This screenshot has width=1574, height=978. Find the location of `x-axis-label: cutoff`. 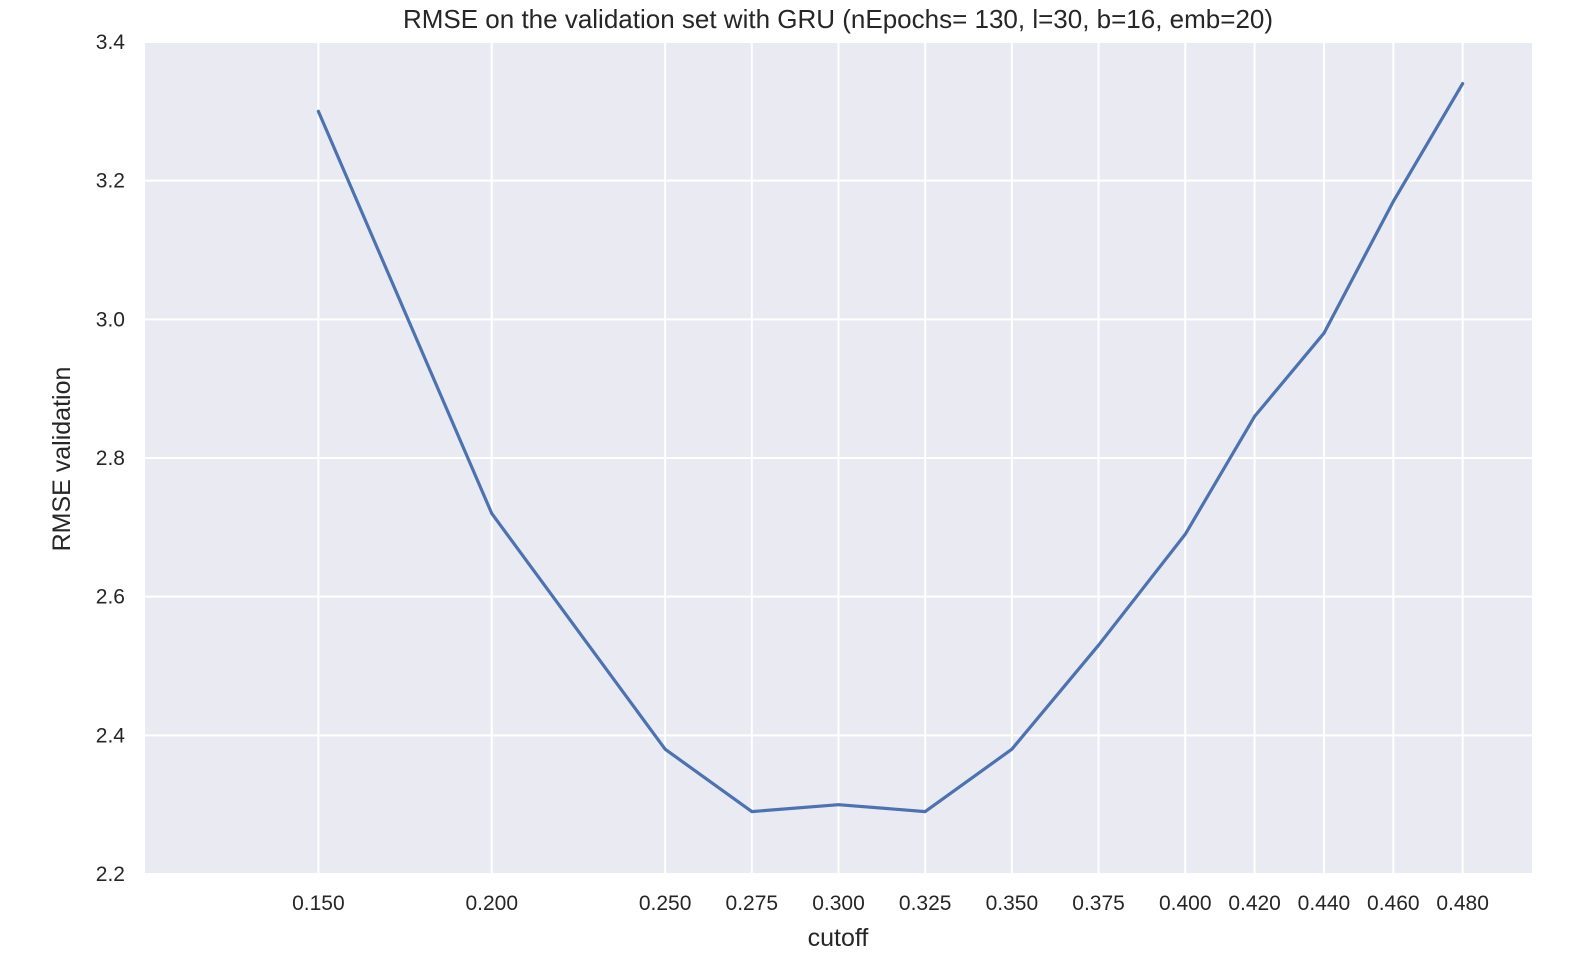

x-axis-label: cutoff is located at coordinates (838, 938).